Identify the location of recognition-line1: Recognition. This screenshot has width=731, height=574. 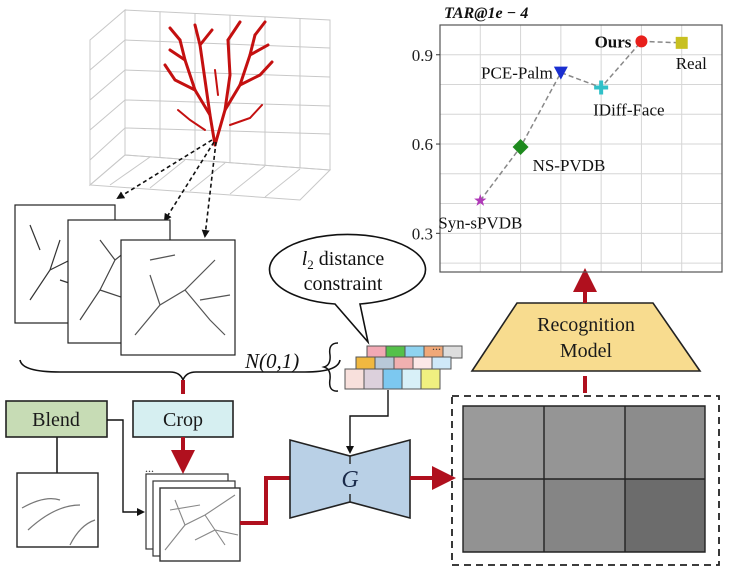
(586, 325).